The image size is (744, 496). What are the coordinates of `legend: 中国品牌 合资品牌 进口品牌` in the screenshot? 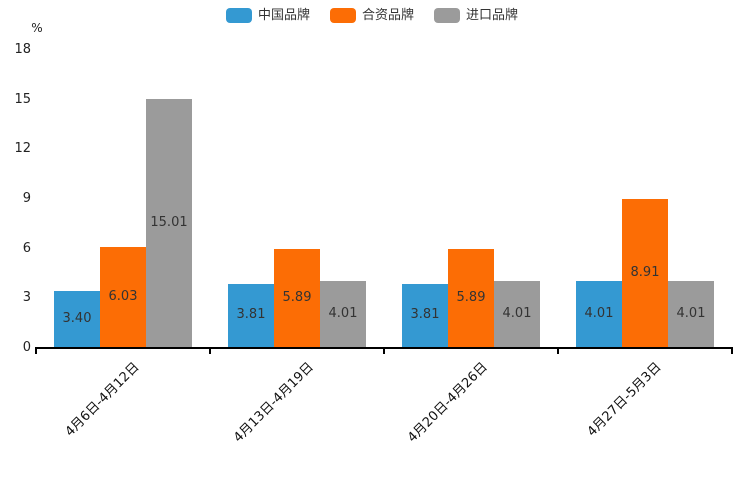 It's located at (372, 15).